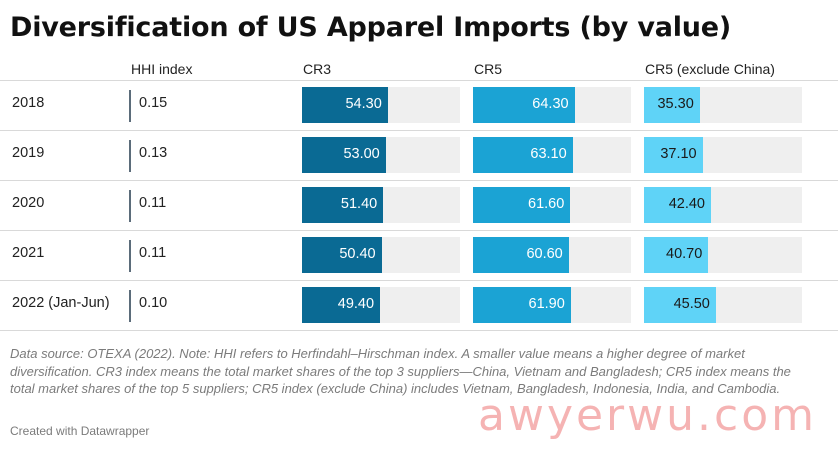  I want to click on cr3-bar-track: 54.30, so click(381, 105).